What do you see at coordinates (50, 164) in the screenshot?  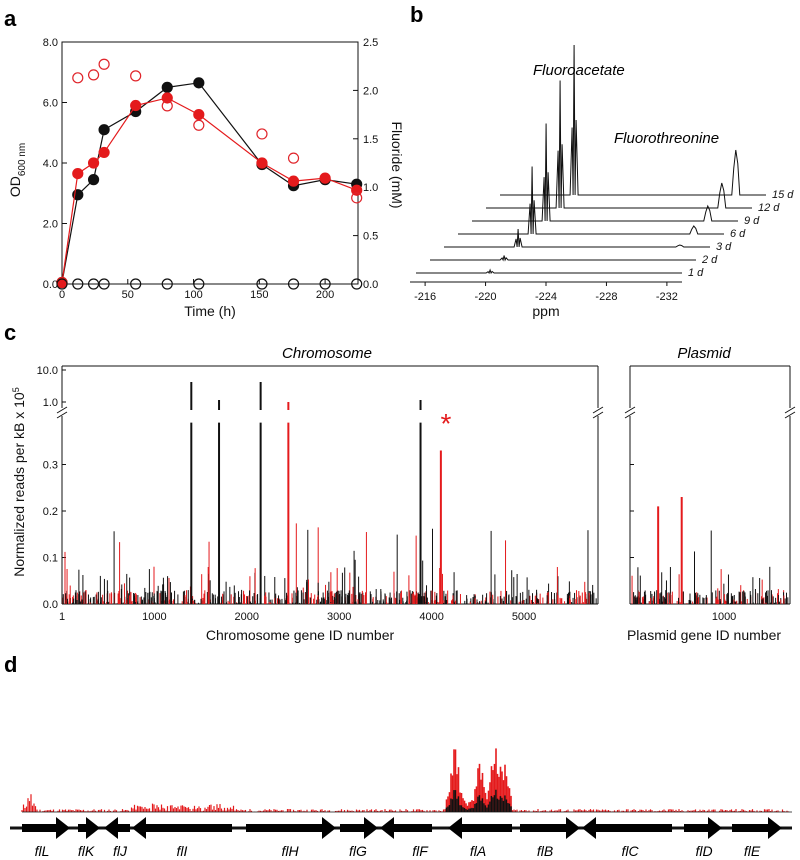 I see `a-ytick-label: 4.0` at bounding box center [50, 164].